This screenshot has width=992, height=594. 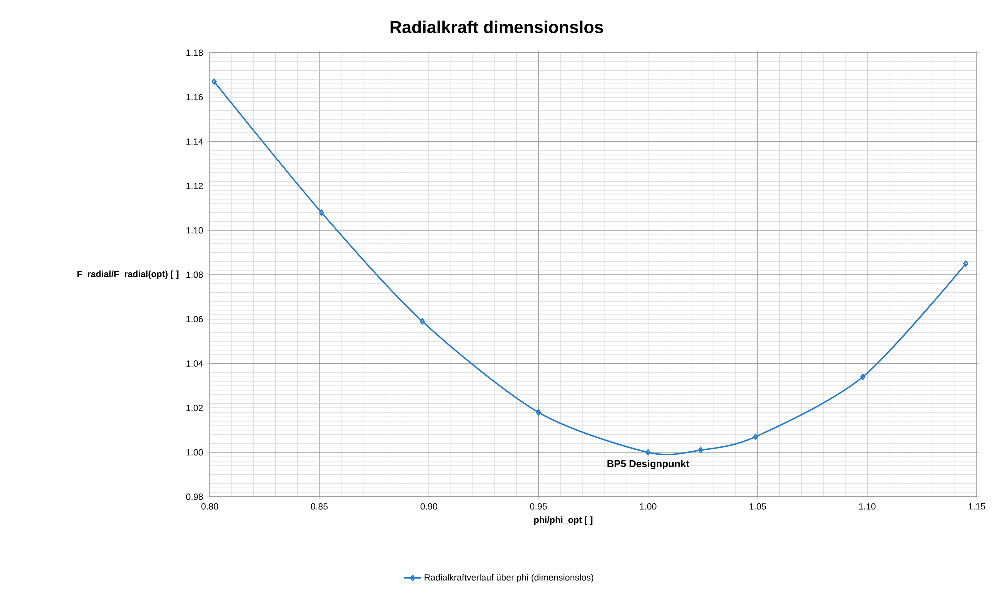 I want to click on x-tick-label: 1.10, so click(x=867, y=506).